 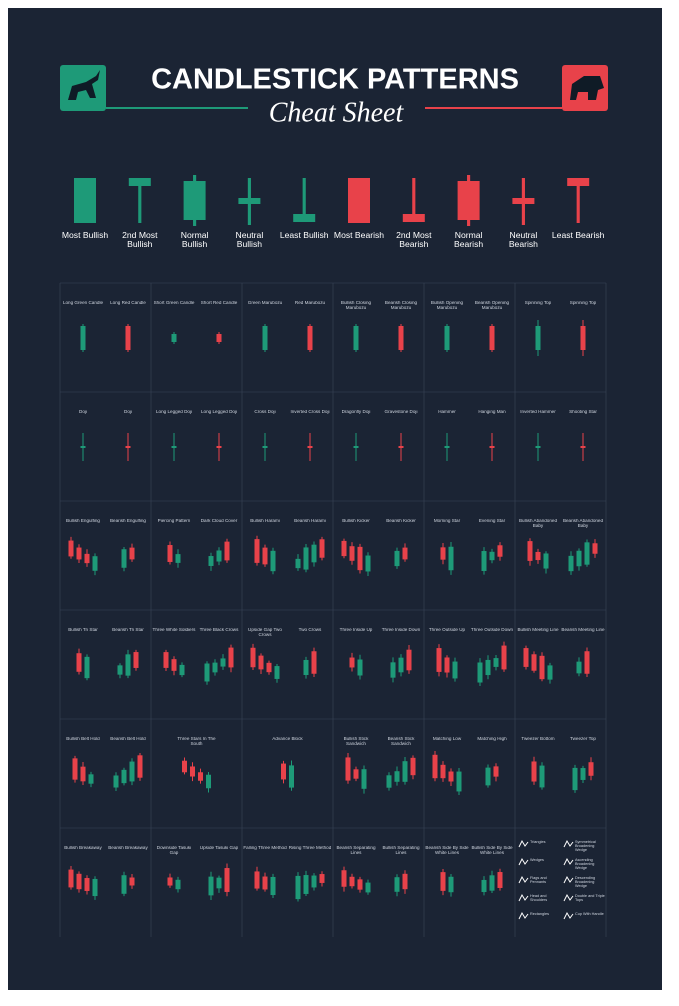 What do you see at coordinates (537, 860) in the screenshot?
I see `pattern-label: Wedges` at bounding box center [537, 860].